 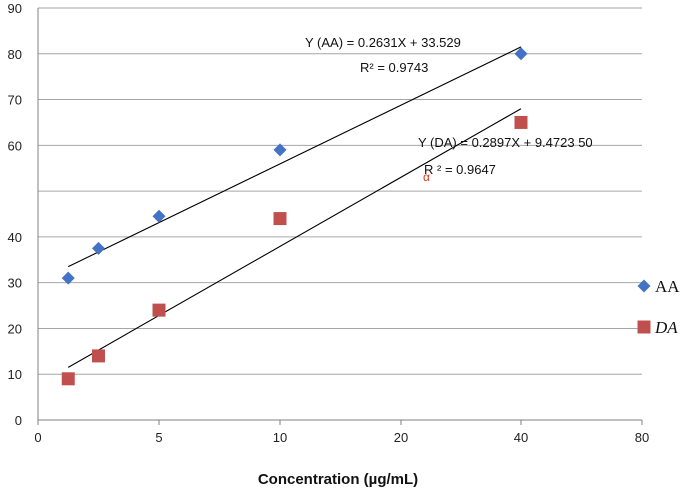 I want to click on legend: AA DA, so click(x=658, y=307).